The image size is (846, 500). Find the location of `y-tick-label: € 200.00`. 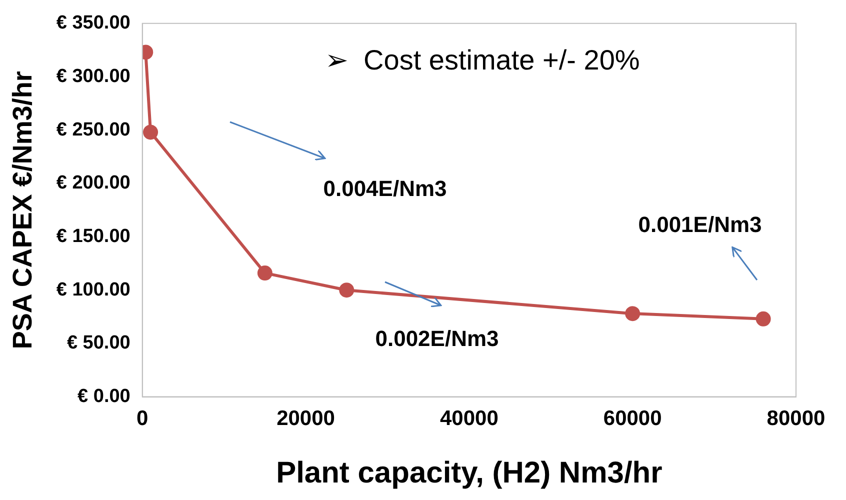

y-tick-label: € 200.00 is located at coordinates (93, 183).